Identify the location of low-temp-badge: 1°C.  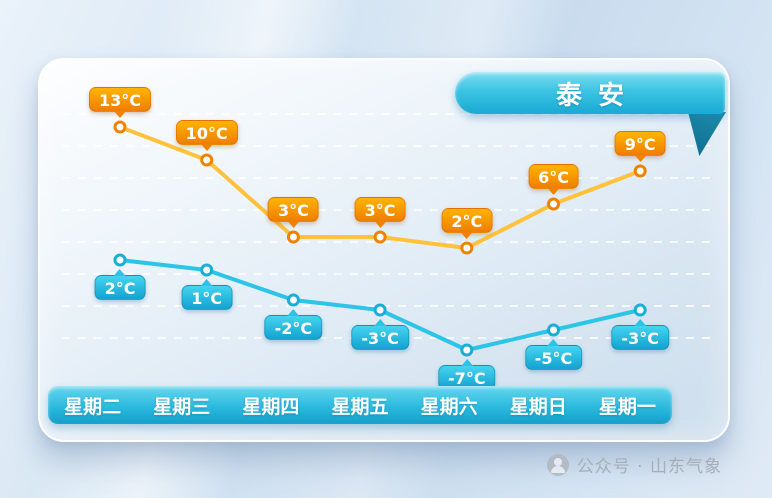
(207, 297).